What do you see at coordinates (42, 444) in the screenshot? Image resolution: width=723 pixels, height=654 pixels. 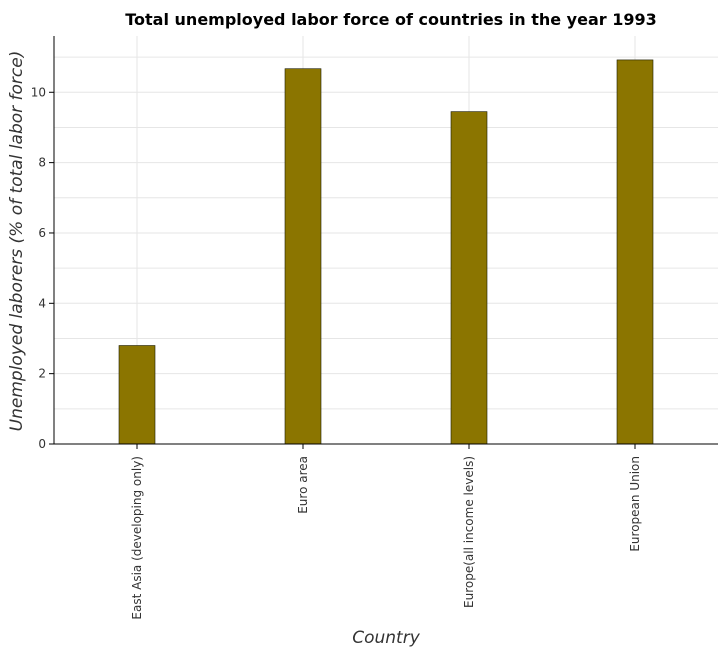 I see `y-tick-label: 0` at bounding box center [42, 444].